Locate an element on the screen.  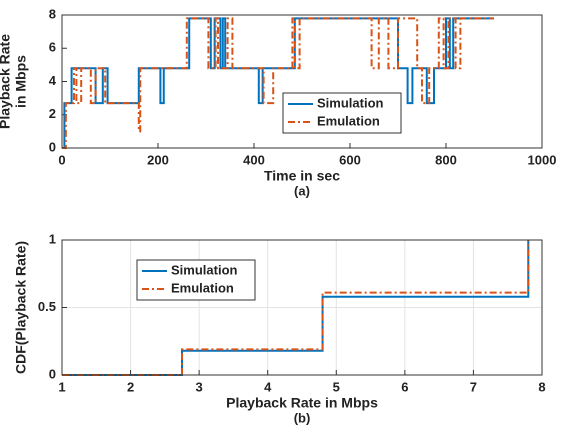
y-tick-label: 8 is located at coordinates (52, 13).